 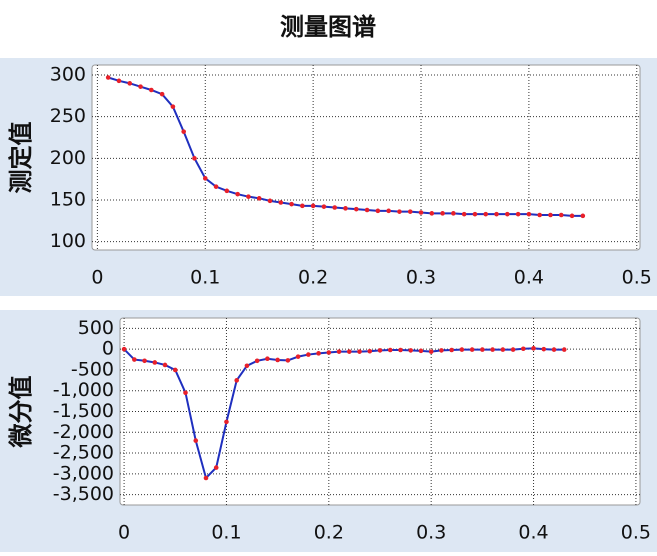 I want to click on x-tick-label: 0.2, so click(x=313, y=278).